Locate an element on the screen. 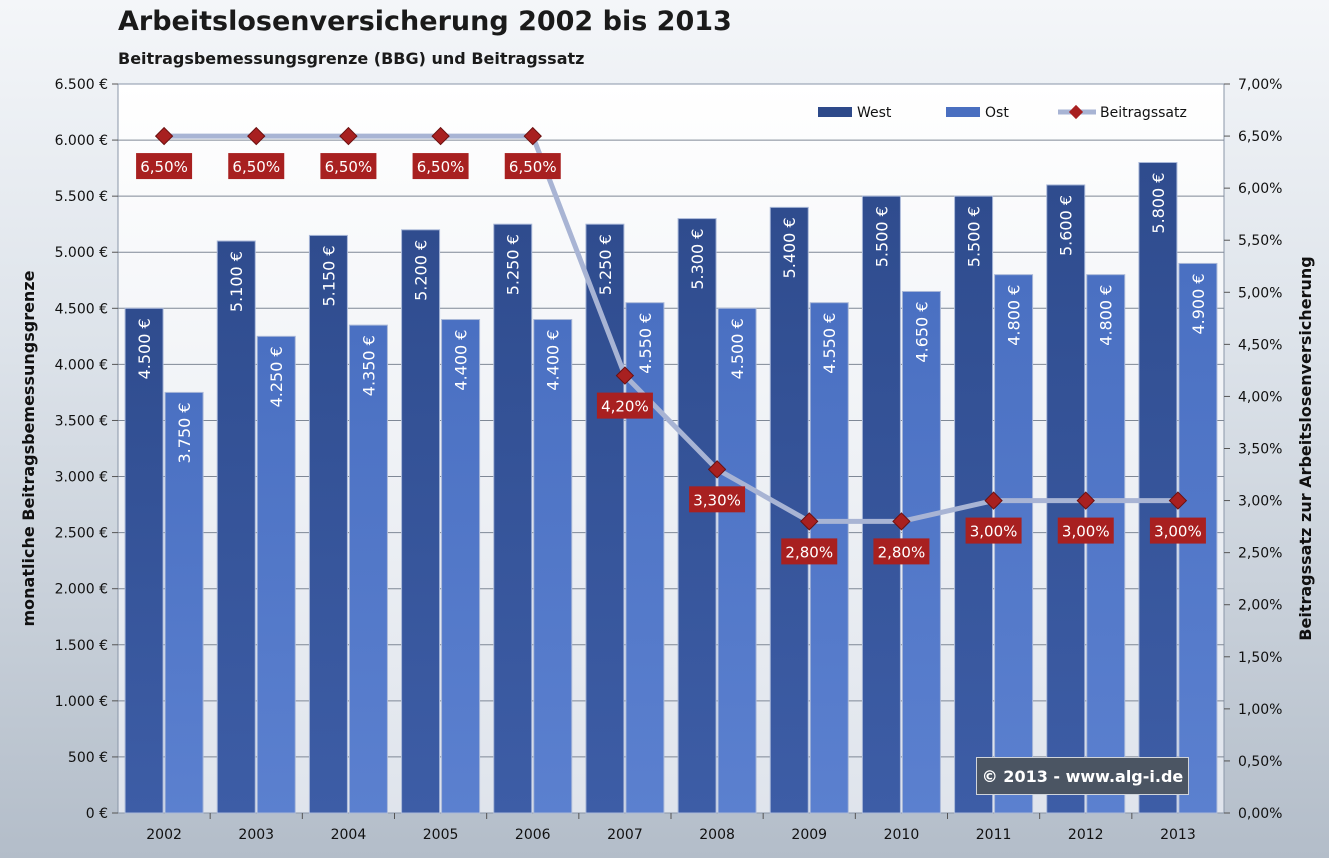 The width and height of the screenshot is (1329, 858). data-label-west: 5.300 € is located at coordinates (697, 259).